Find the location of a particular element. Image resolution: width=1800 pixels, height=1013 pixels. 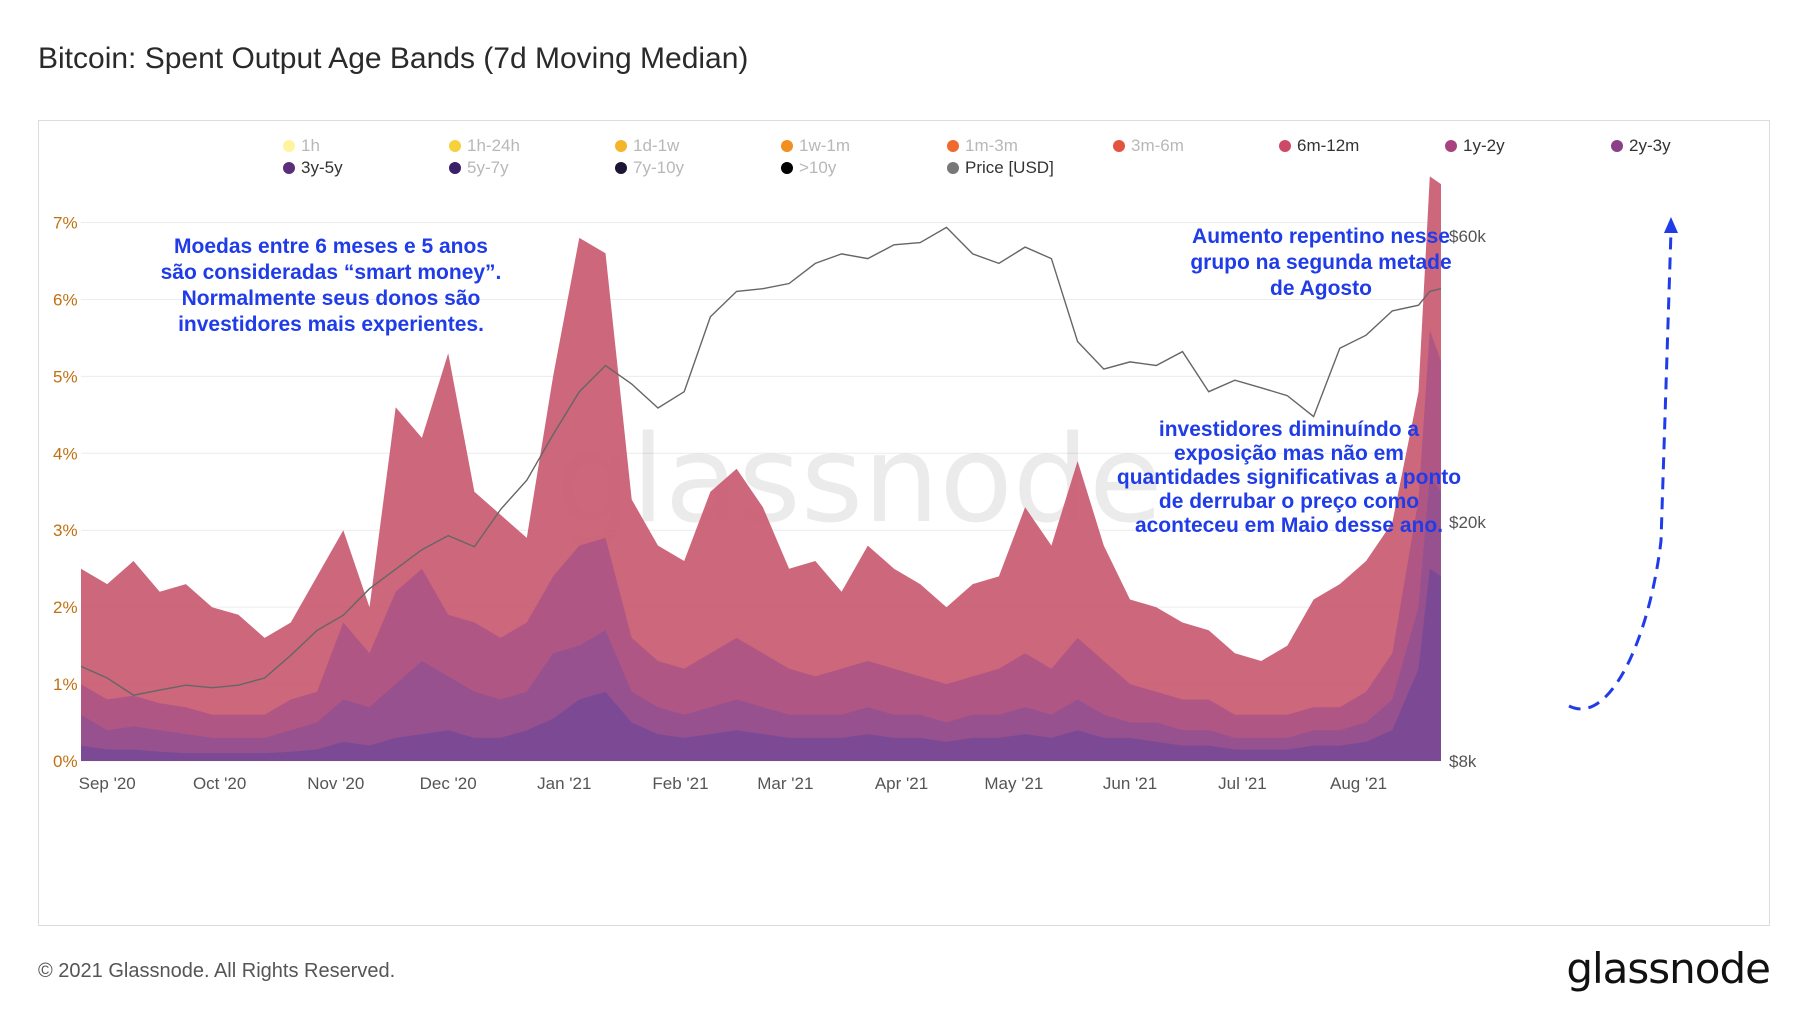

x-tick-label: Dec '20 is located at coordinates (448, 783).